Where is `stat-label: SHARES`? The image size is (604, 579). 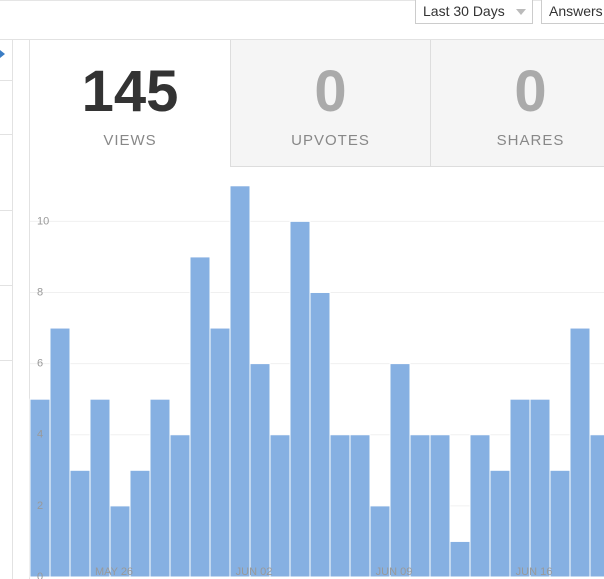
stat-label: SHARES is located at coordinates (530, 140).